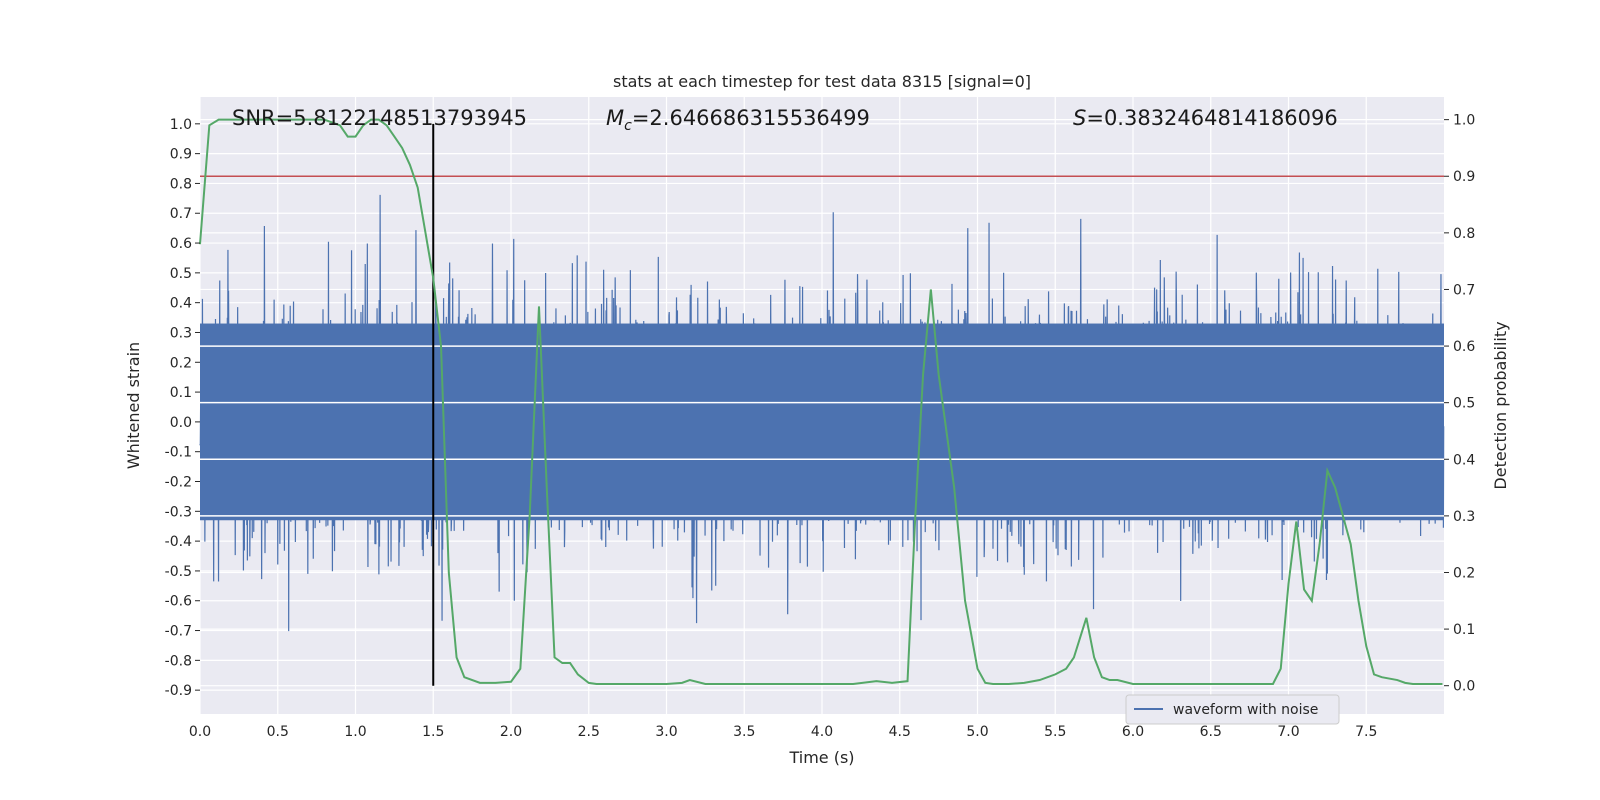  I want to click on x-tick-label: 3.0, so click(666, 732).